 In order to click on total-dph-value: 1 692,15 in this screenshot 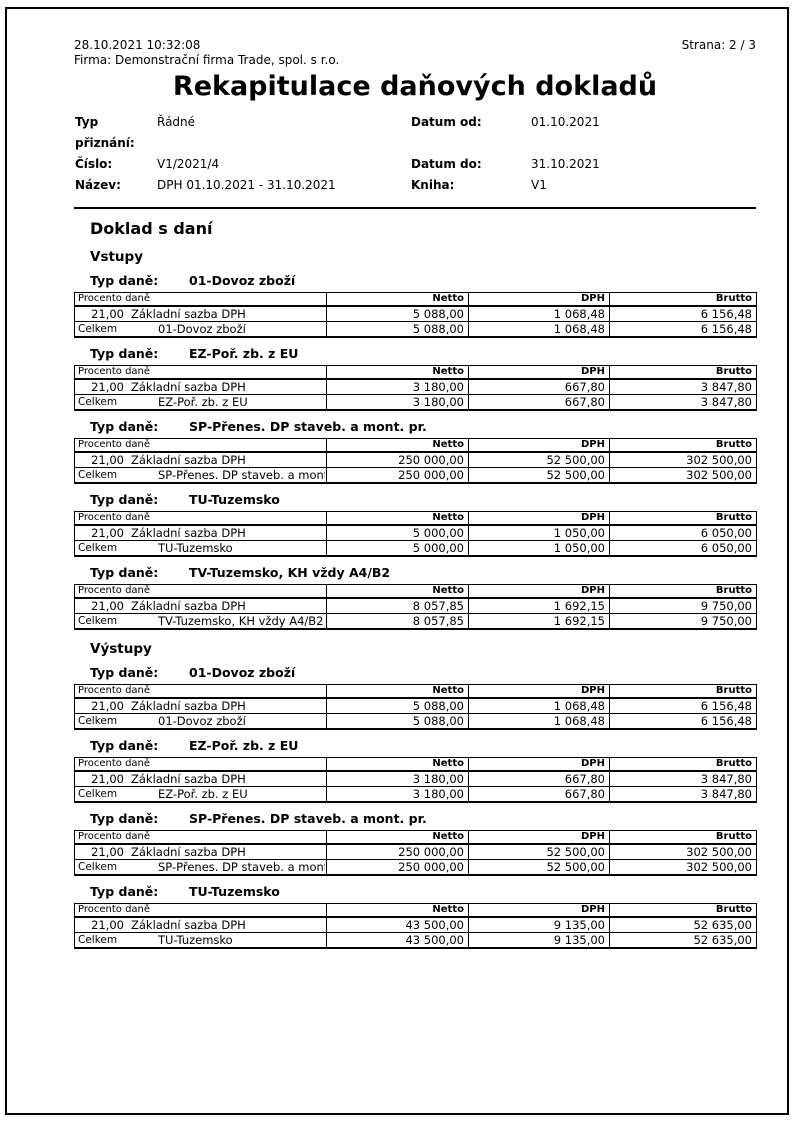, I will do `click(539, 621)`.